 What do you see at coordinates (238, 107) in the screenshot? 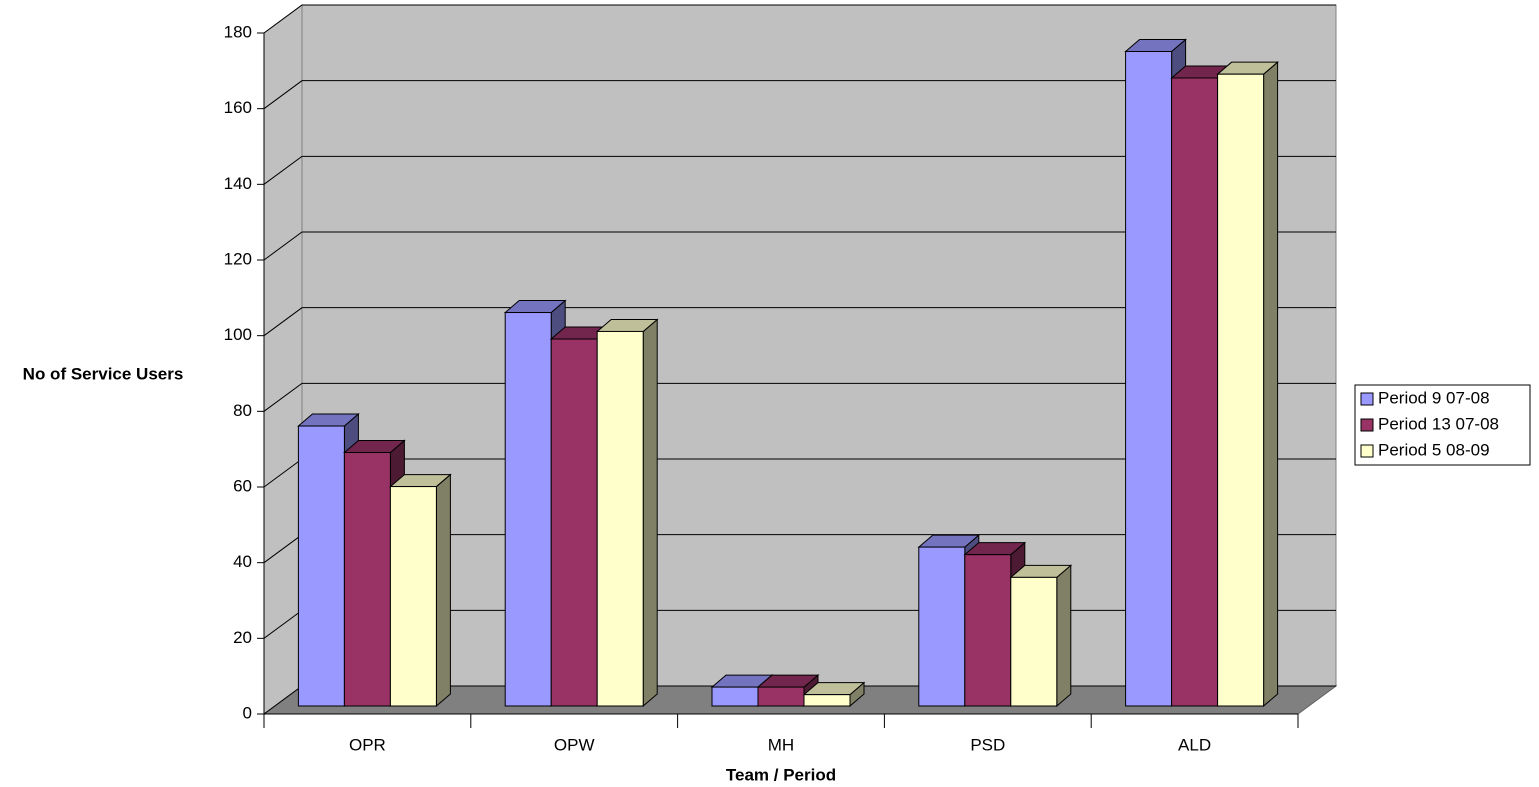
I see `y-tick-label: 160` at bounding box center [238, 107].